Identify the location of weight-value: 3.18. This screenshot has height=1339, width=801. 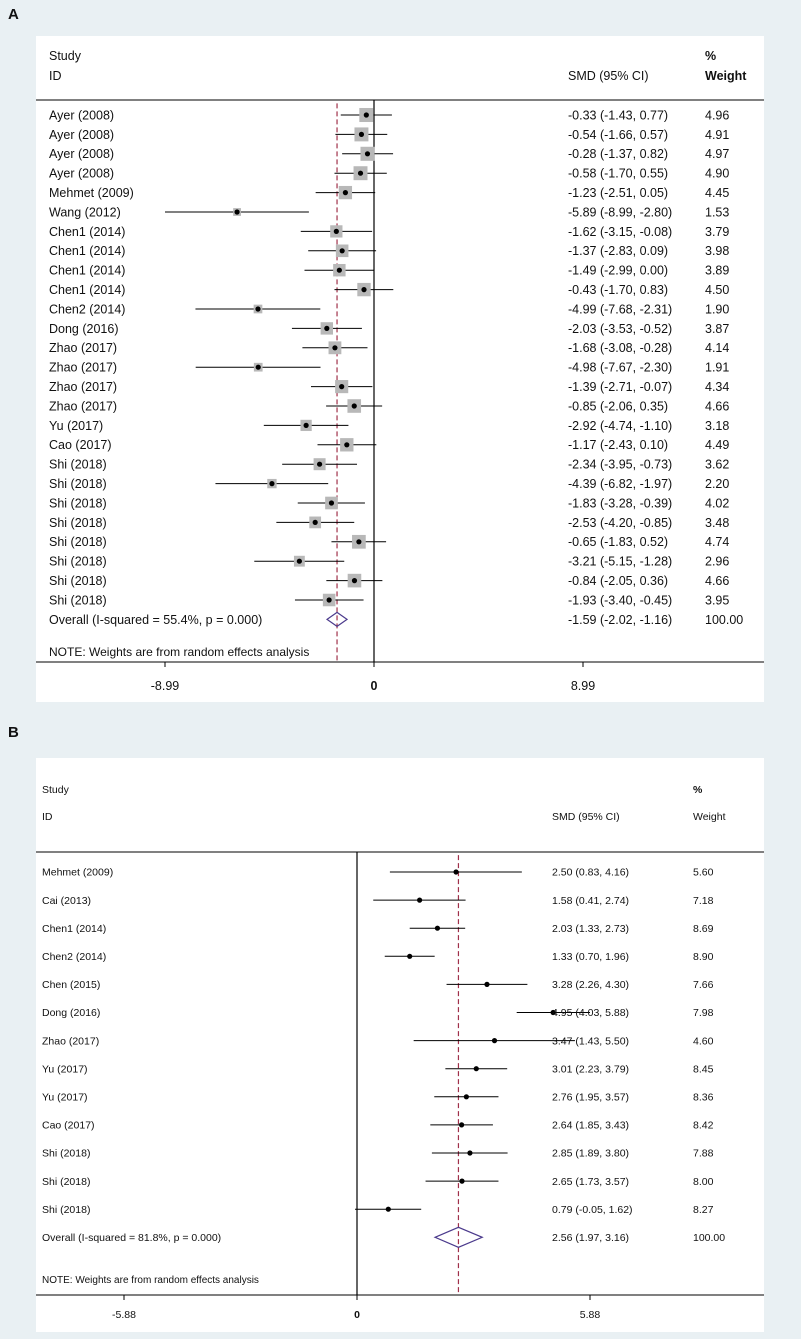
(717, 426).